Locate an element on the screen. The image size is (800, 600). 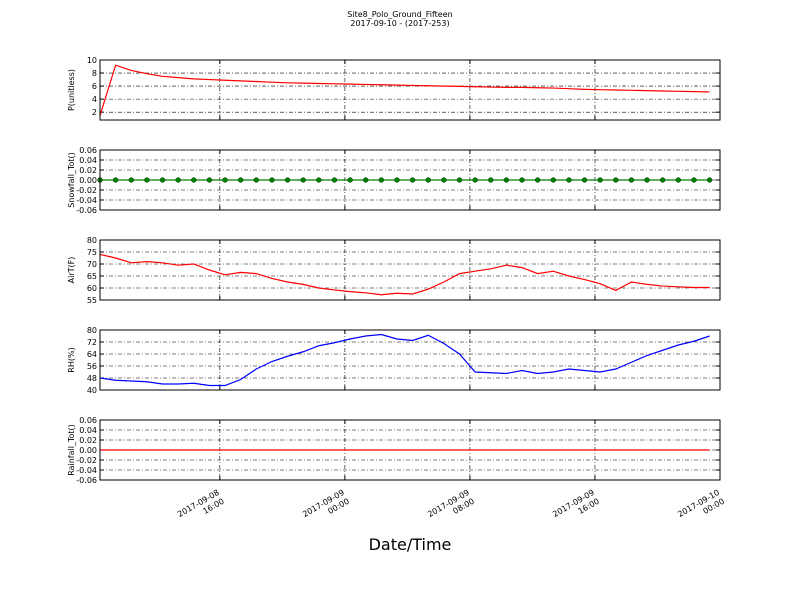
y-tick-label: 56 is located at coordinates (92, 366).